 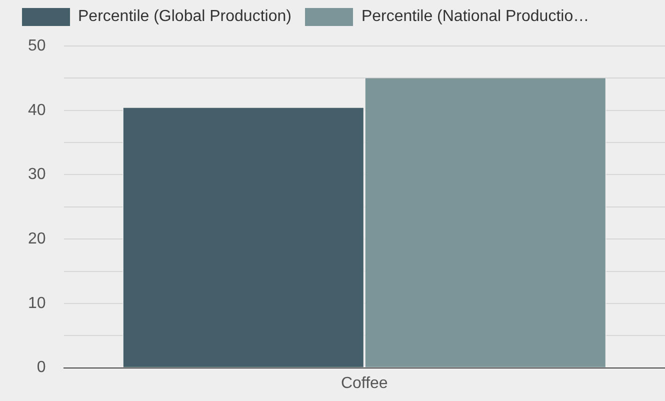 I want to click on y-tick-label: 50, so click(x=37, y=45).